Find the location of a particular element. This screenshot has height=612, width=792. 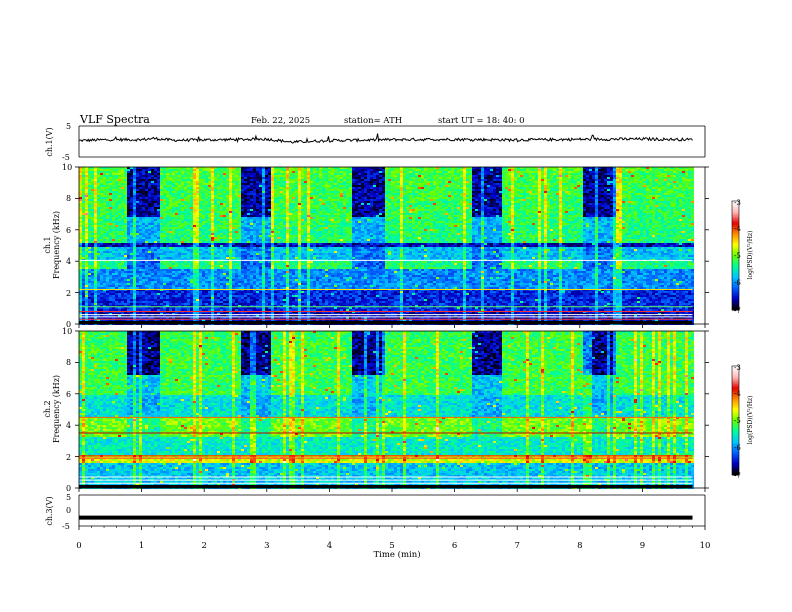

ch1-cbar-tick--3: -3 is located at coordinates (737, 203).